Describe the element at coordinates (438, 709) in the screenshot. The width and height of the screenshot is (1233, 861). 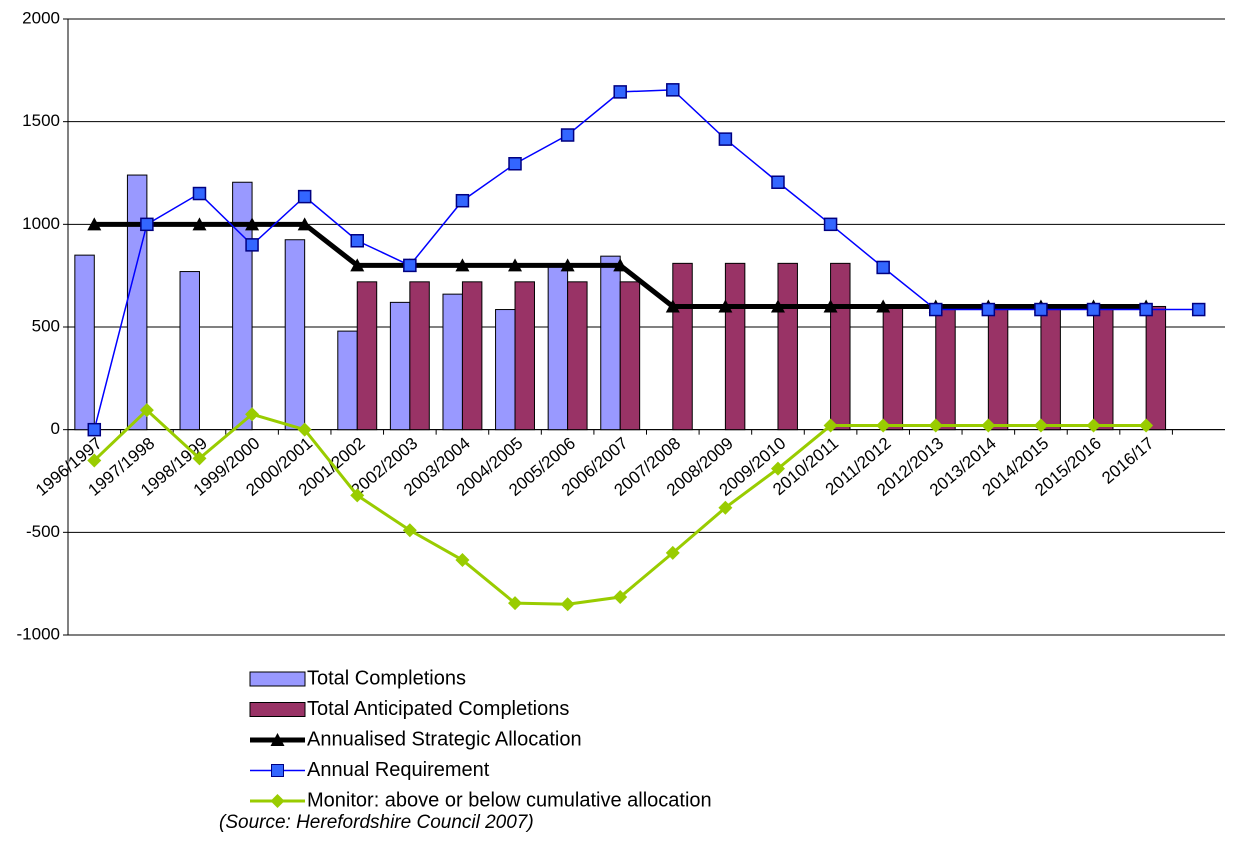
I see `legend-label: Total Anticipated Completions` at that location.